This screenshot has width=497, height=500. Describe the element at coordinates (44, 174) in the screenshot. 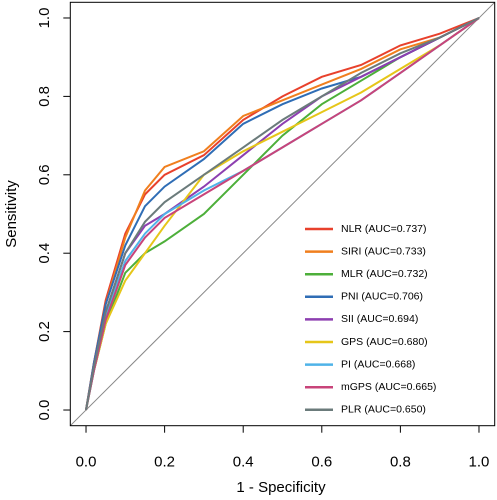

I see `y-tick-label: 0.6` at that location.